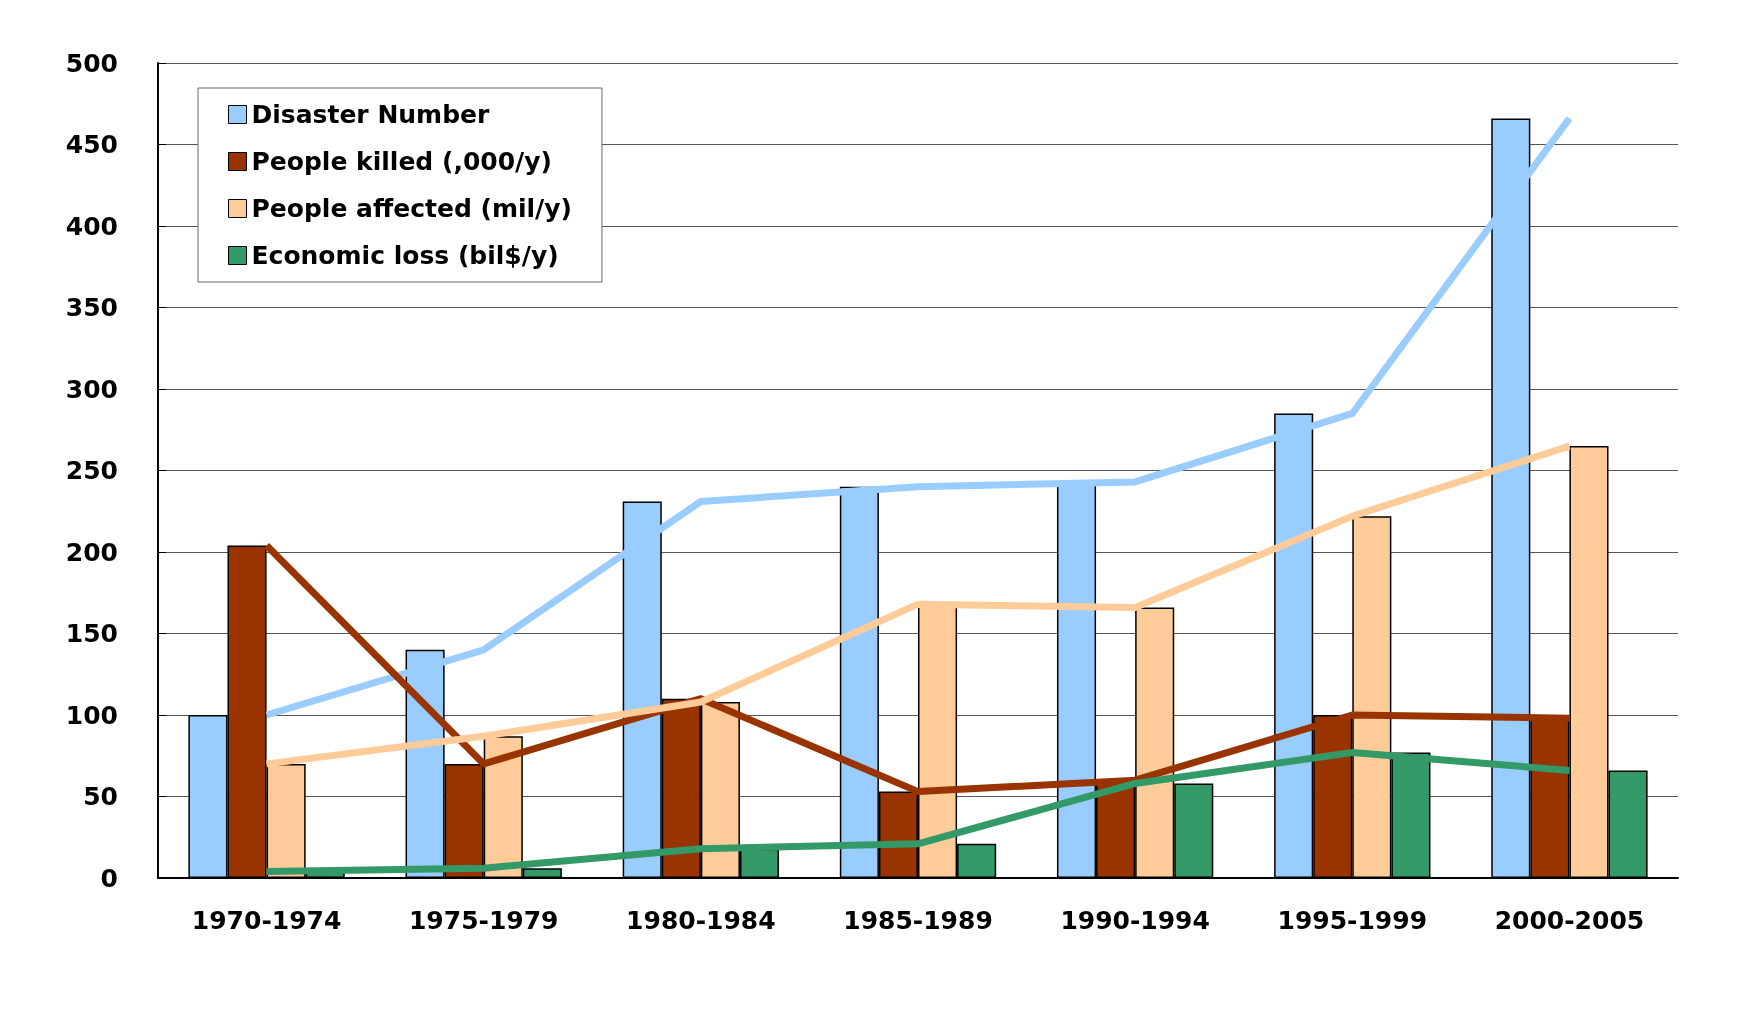 This screenshot has width=1749, height=1010. Describe the element at coordinates (701, 920) in the screenshot. I see `x-tick-label: 1980-1984` at that location.